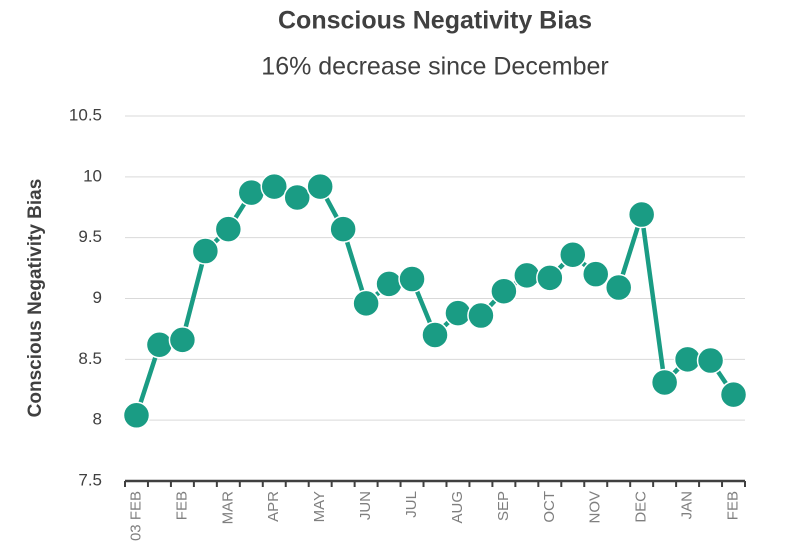 This screenshot has width=800, height=558. Describe the element at coordinates (90, 236) in the screenshot. I see `y-tick-label: 9.5` at that location.